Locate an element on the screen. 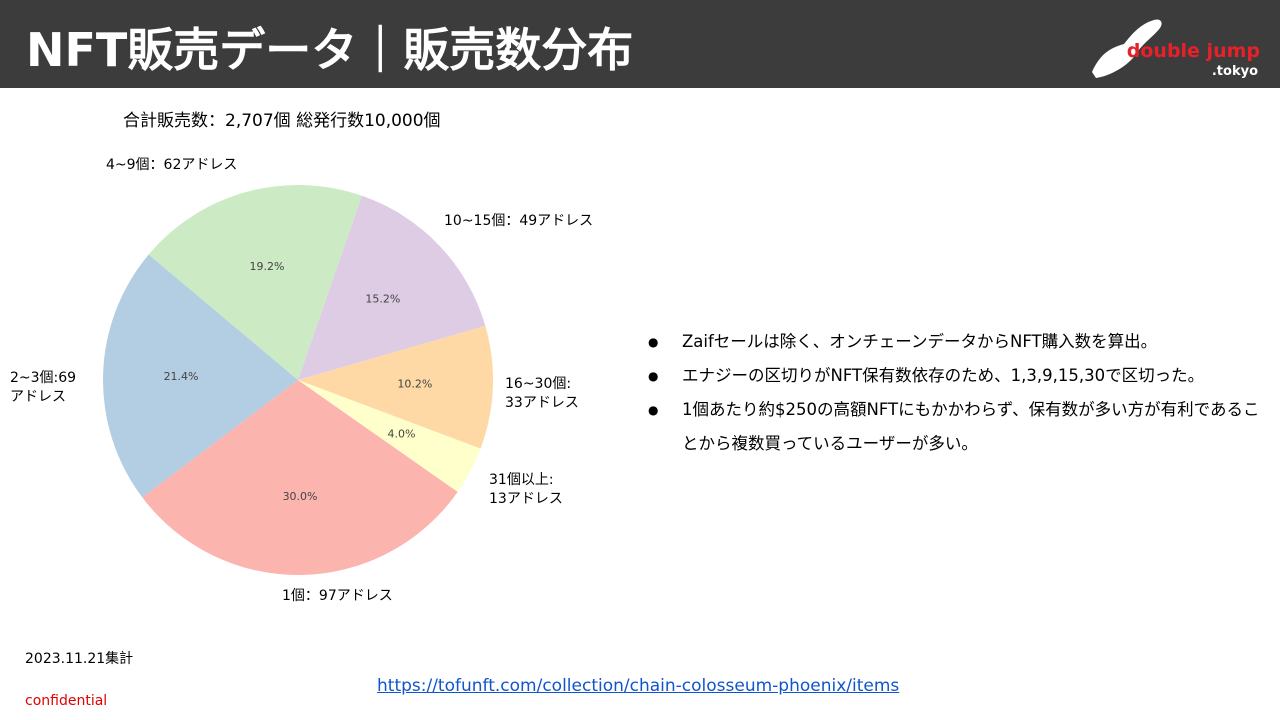 The width and height of the screenshot is (1280, 720). note-item: エナジーの区切りがNFT保有数依存のため、1,3,9,15,30で区切った。 is located at coordinates (958, 376).